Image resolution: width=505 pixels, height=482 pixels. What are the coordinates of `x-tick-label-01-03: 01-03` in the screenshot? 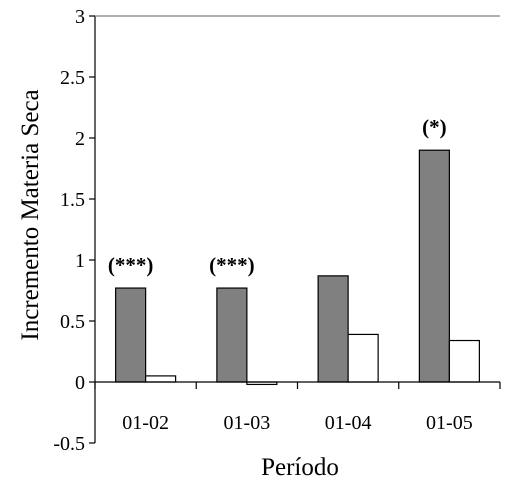 It's located at (247, 423).